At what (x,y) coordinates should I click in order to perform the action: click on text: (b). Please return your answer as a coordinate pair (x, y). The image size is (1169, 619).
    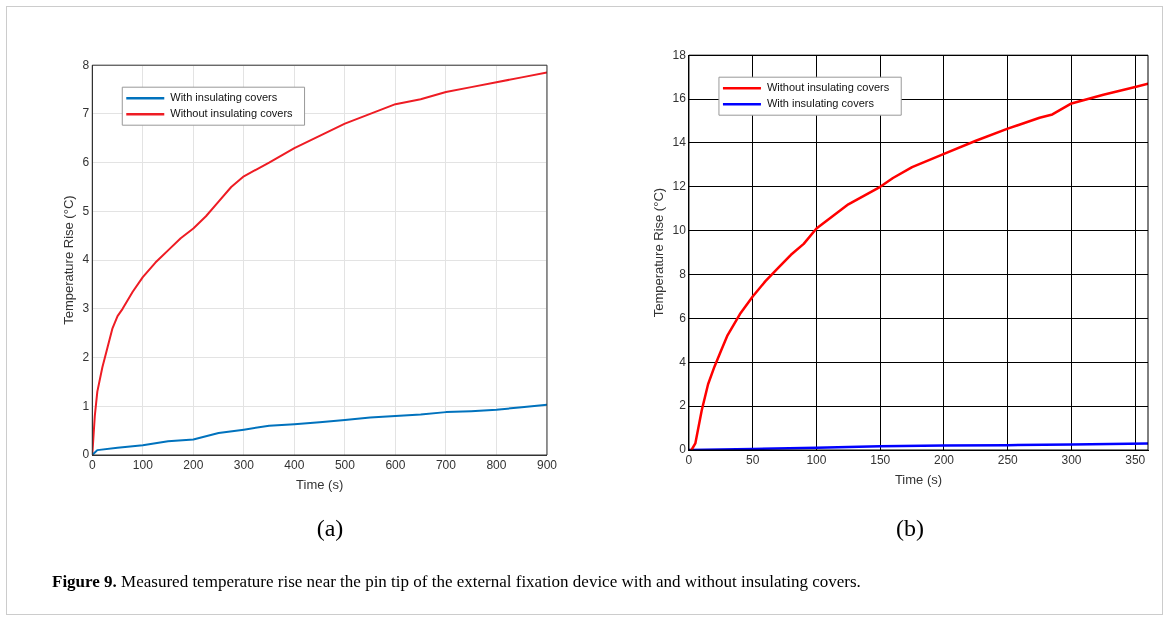
    Looking at the image, I should click on (910, 528).